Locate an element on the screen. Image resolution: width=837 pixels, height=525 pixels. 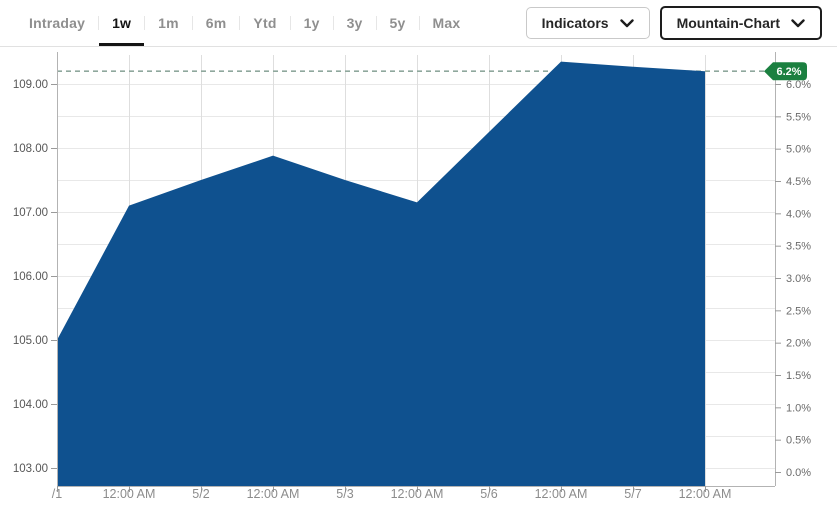
price-axis-label: 105.00 is located at coordinates (30, 341).